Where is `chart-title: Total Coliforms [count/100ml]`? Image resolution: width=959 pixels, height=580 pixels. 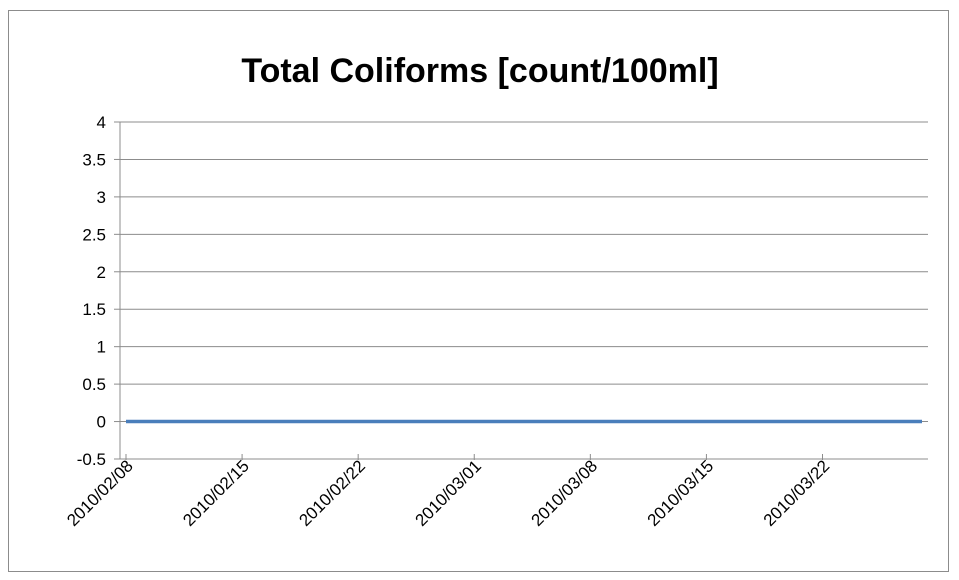
chart-title: Total Coliforms [count/100ml] is located at coordinates (479, 71).